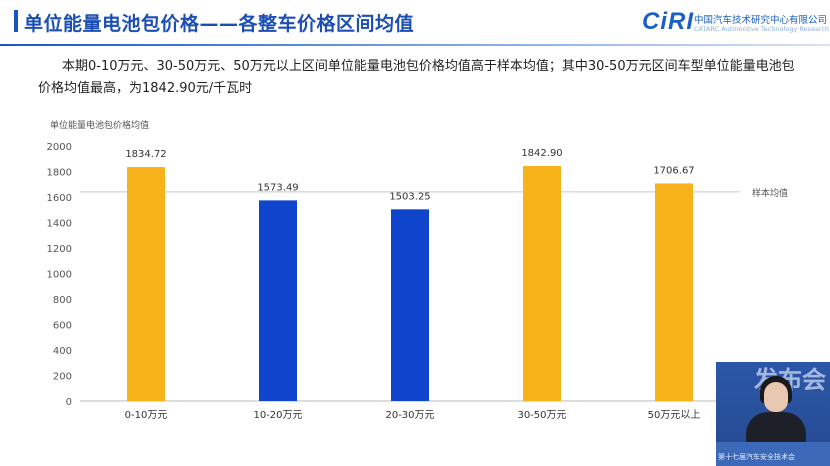 The image size is (830, 466). I want to click on reference-line-label: 样本均值, so click(770, 193).